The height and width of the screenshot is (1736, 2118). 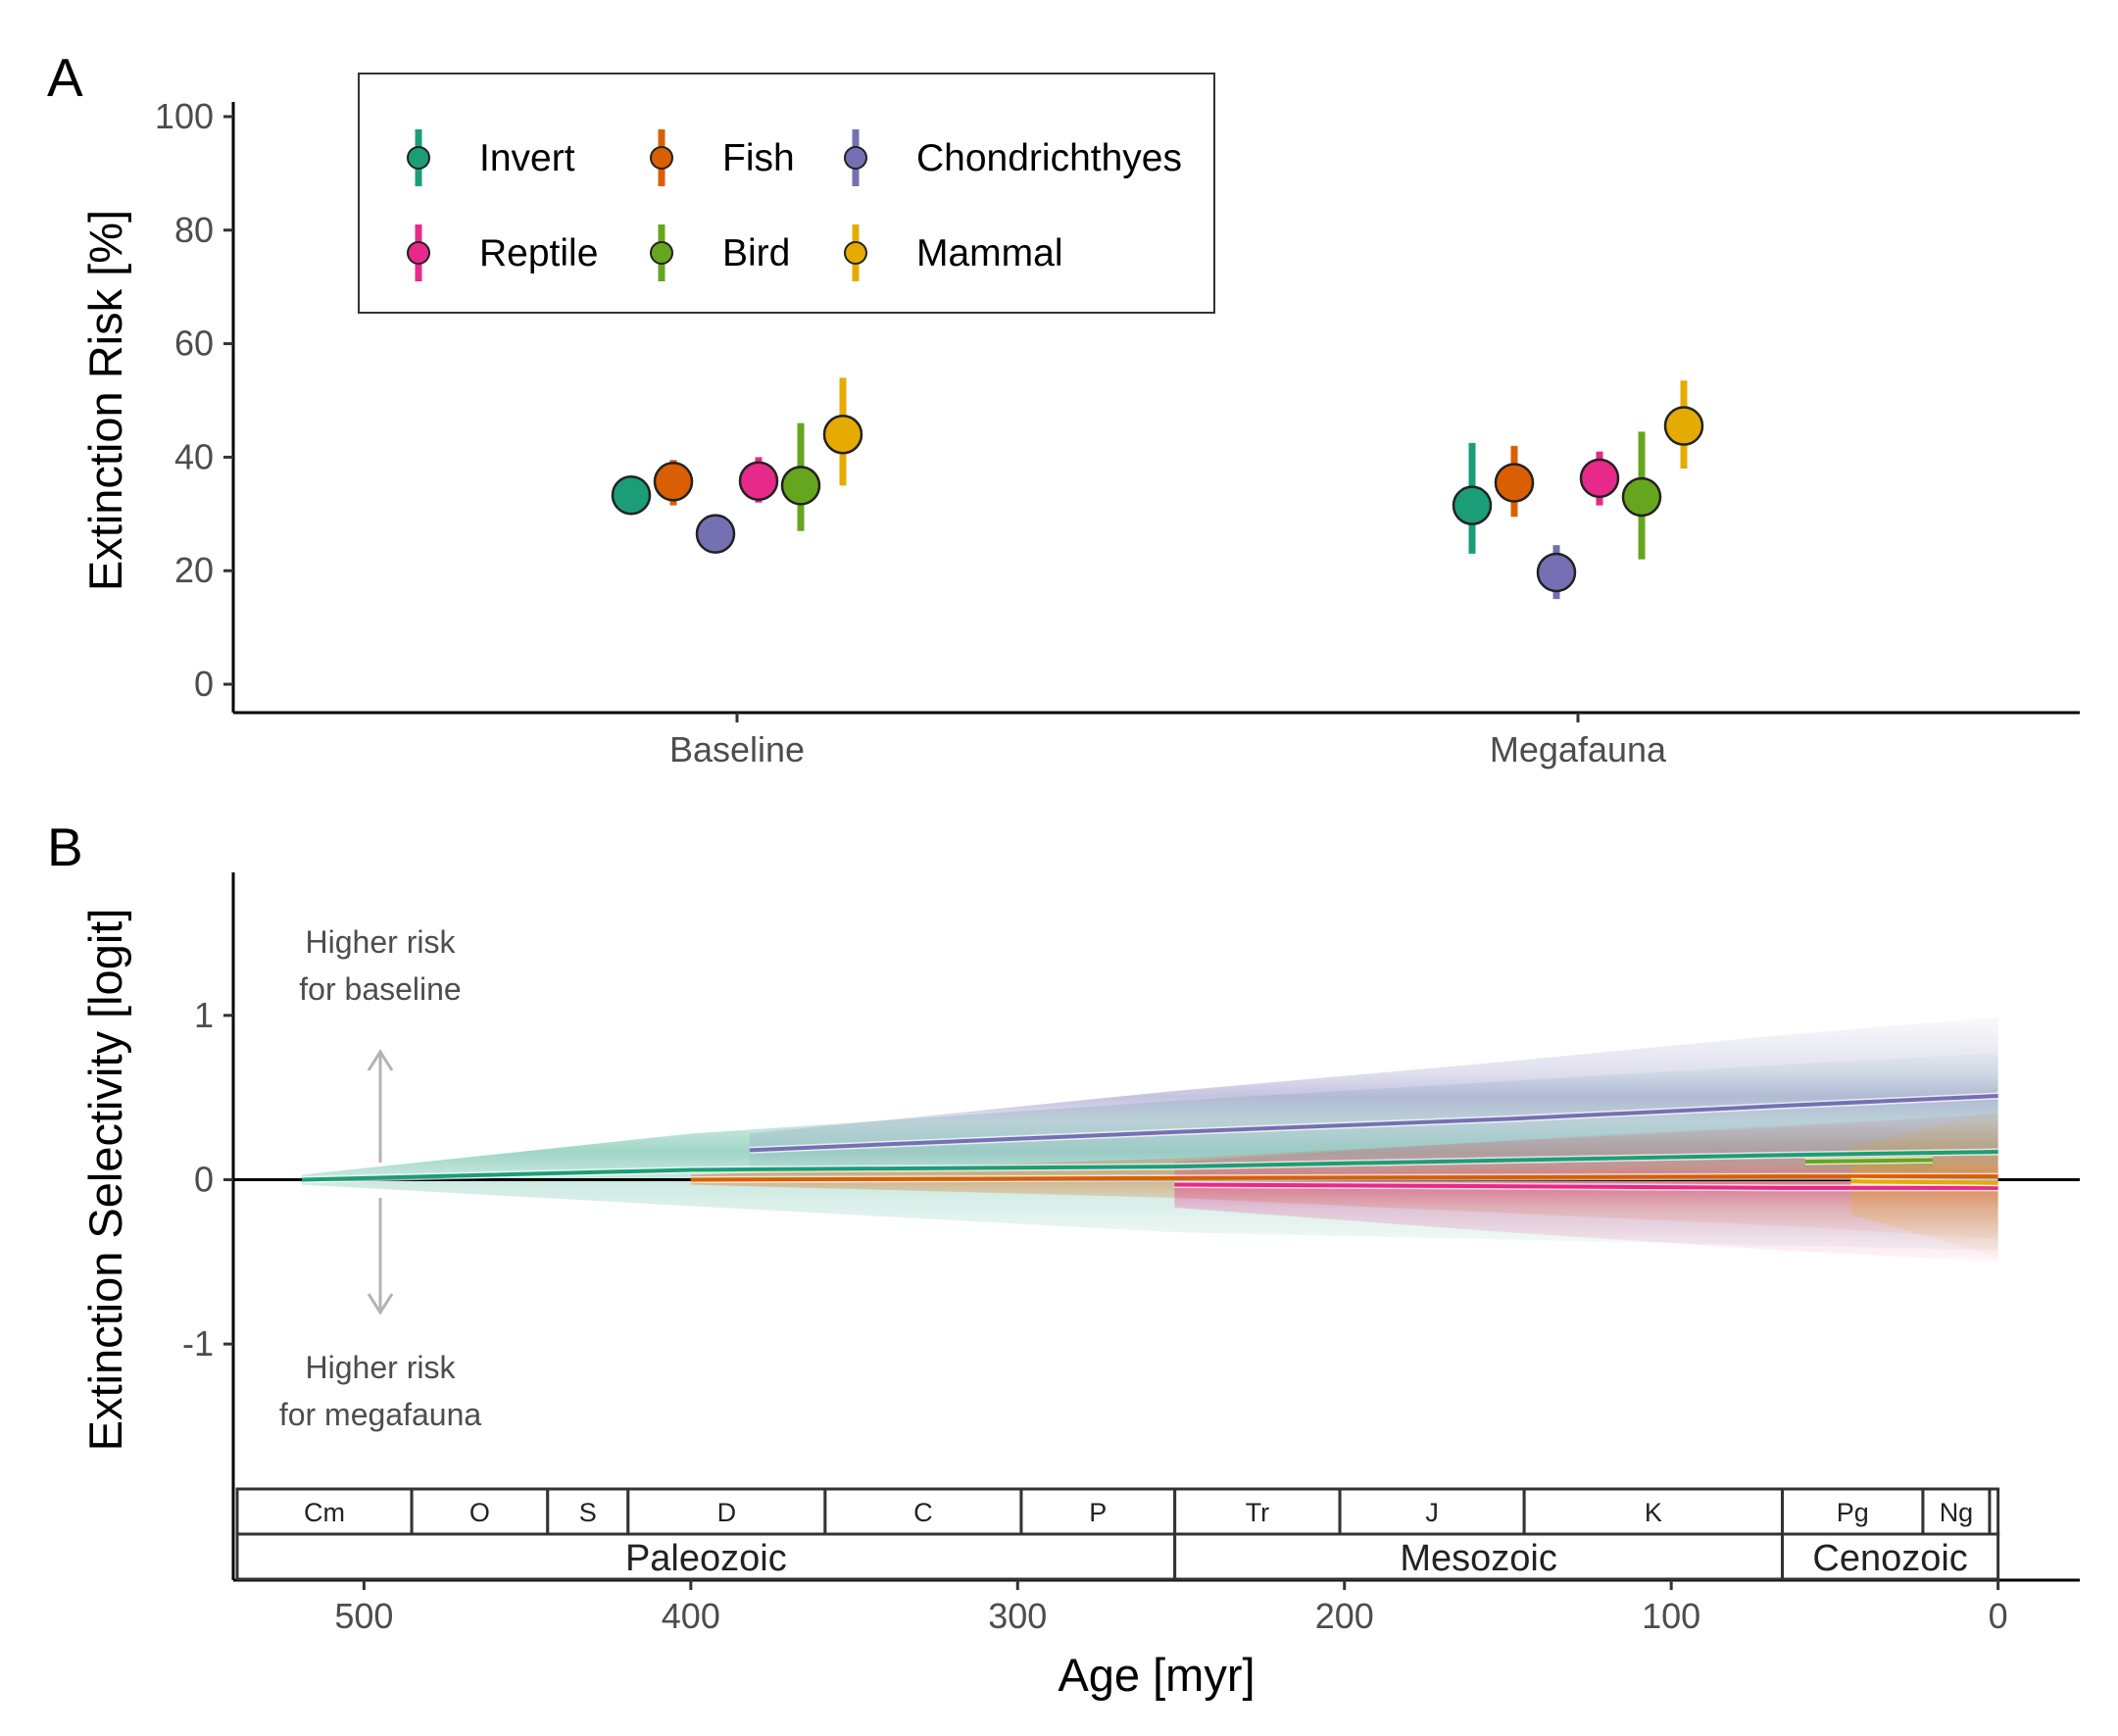 I want to click on x-tick-label: 400, so click(x=691, y=1616).